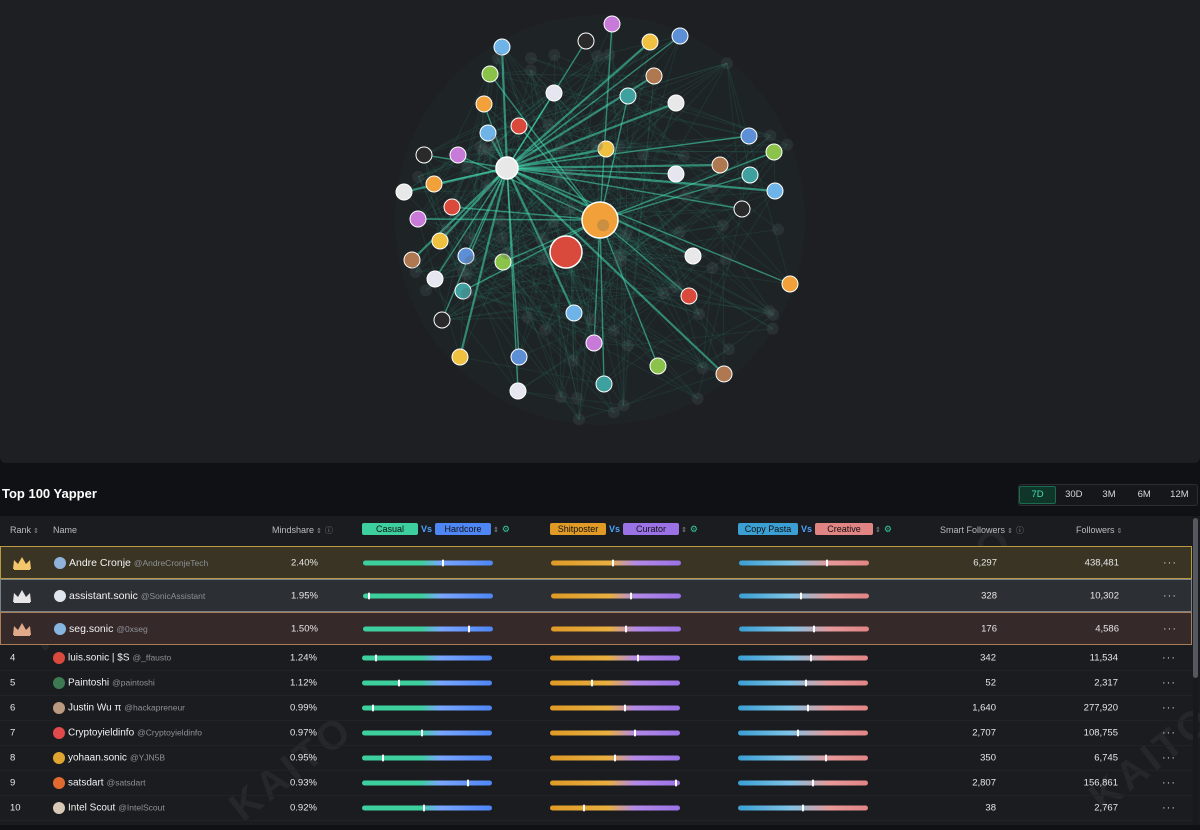 The image size is (1200, 830). Describe the element at coordinates (106, 783) in the screenshot. I see `user-name: satsdart@satsdart` at that location.